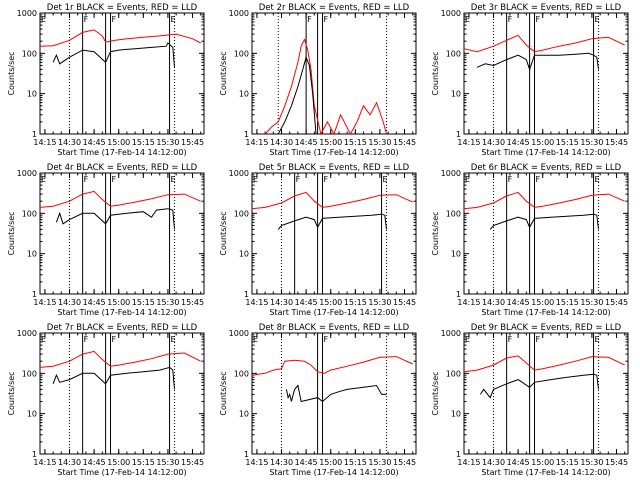 The image size is (640, 480). What do you see at coordinates (122, 8) in the screenshot?
I see `chart-title: Det 1r BLACK = Events, RED = LLD` at bounding box center [122, 8].